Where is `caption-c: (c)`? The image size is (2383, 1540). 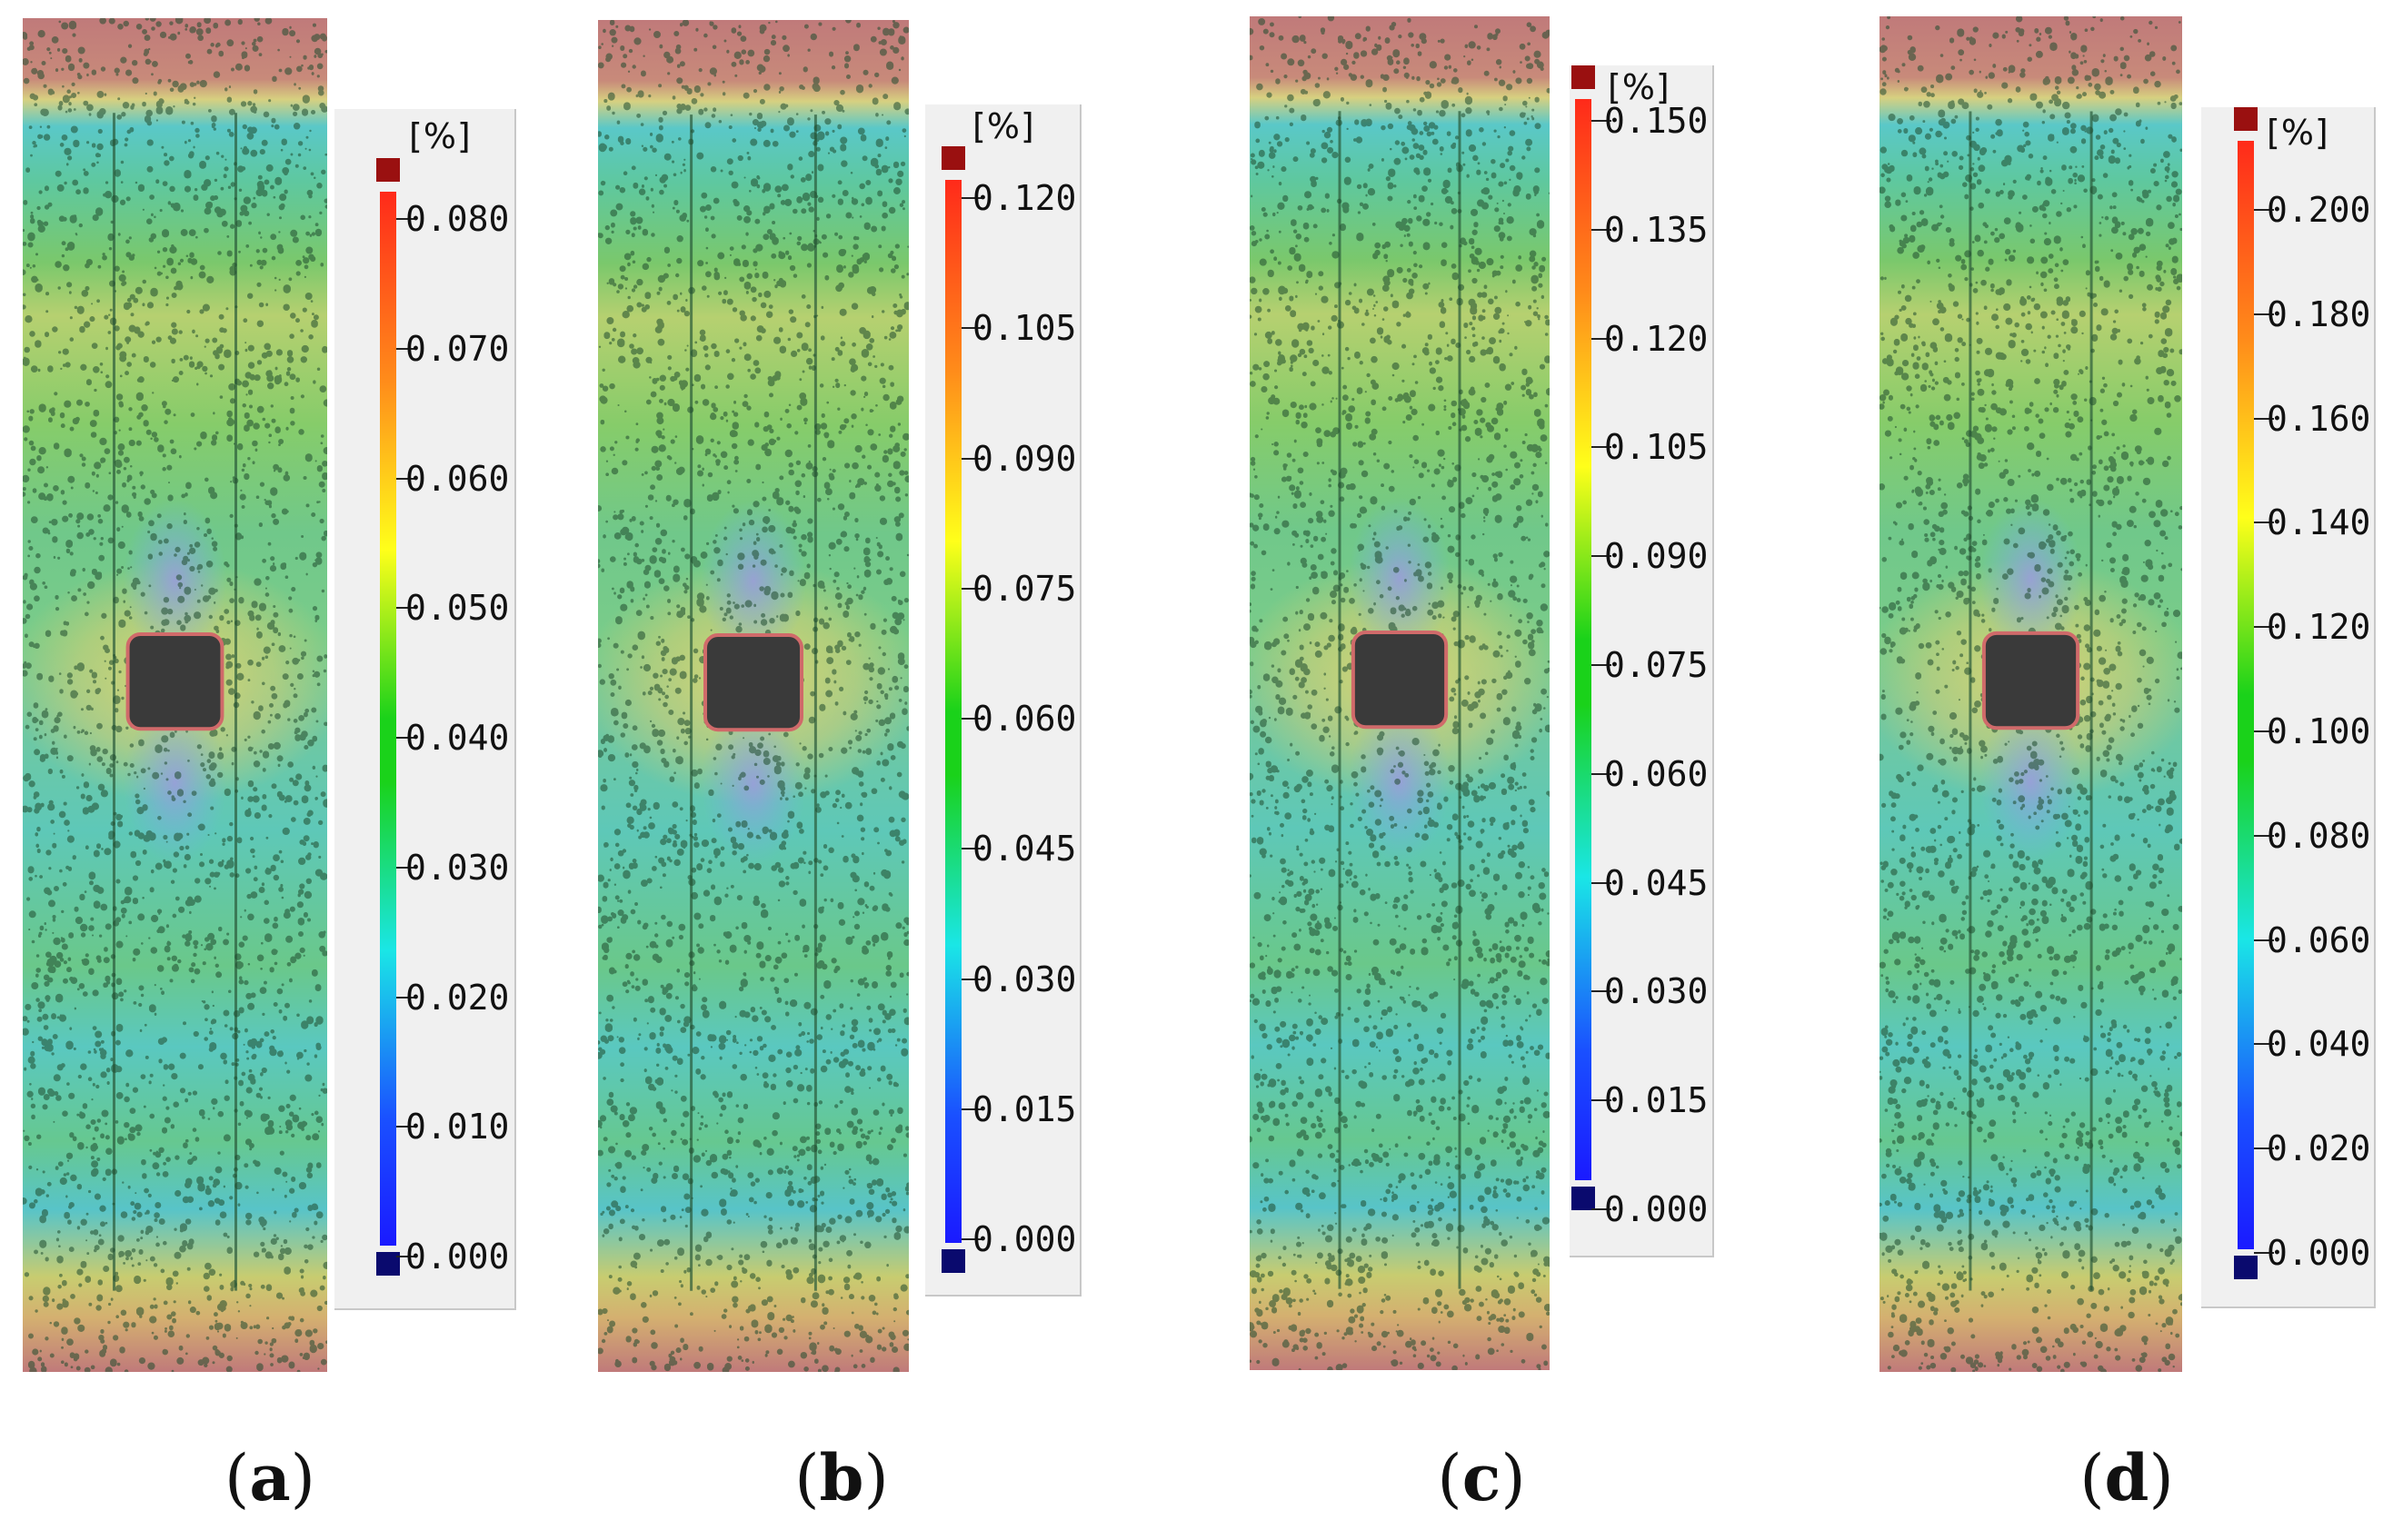
caption-c: (c) is located at coordinates (1481, 1478).